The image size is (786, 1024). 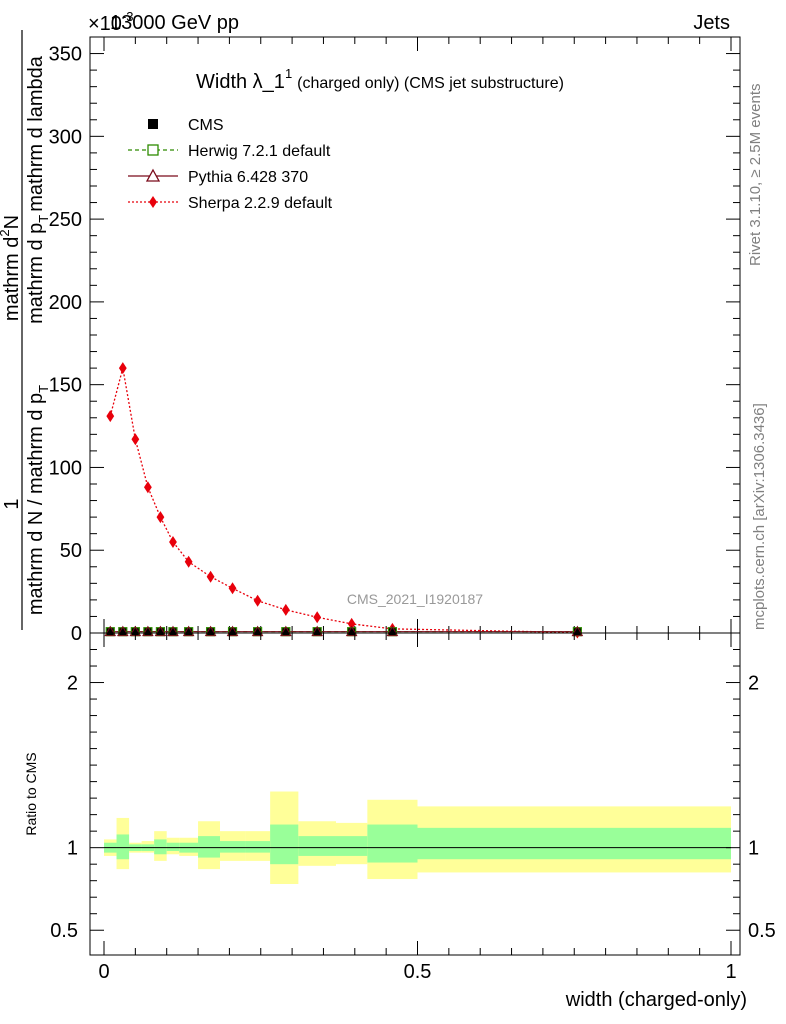 I want to click on x-tick-label: 0.5, so click(x=418, y=972).